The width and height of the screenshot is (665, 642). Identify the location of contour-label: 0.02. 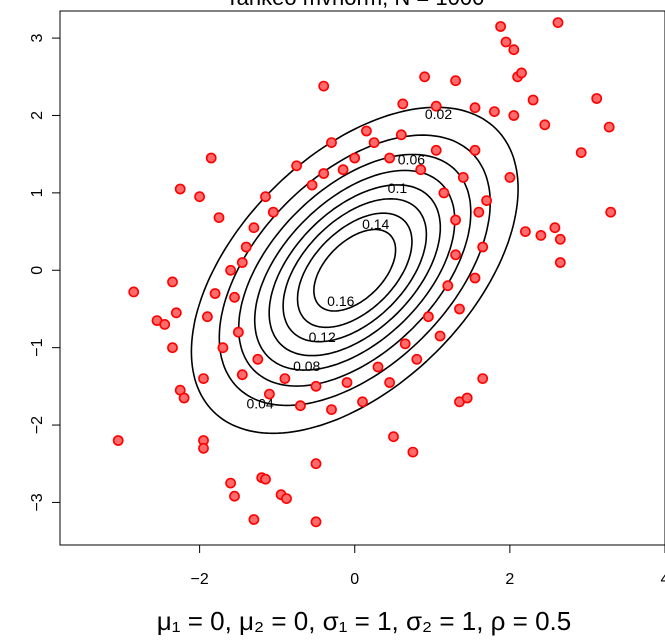
(438, 114).